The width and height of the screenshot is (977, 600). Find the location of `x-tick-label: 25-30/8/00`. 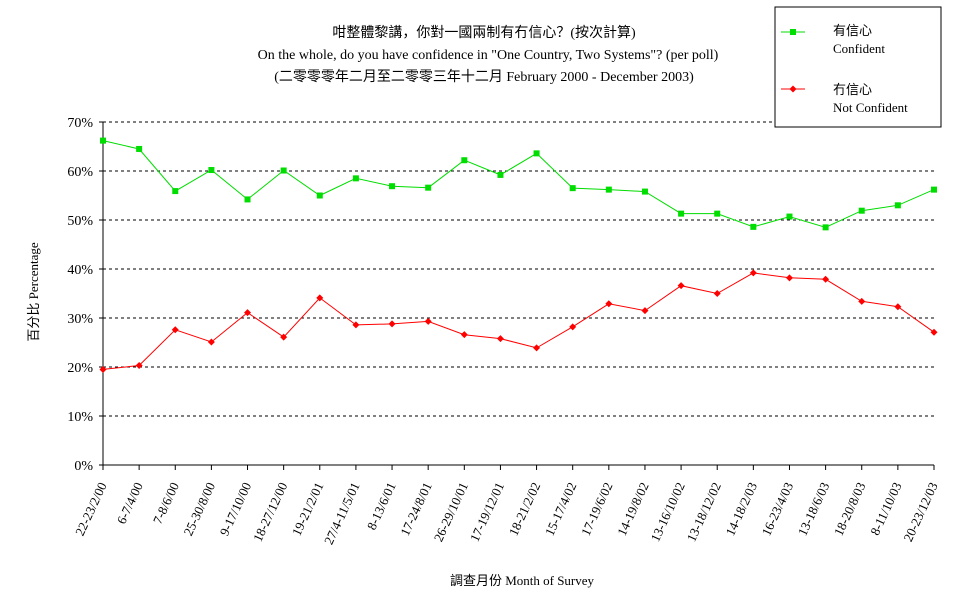

x-tick-label: 25-30/8/00 is located at coordinates (199, 509).